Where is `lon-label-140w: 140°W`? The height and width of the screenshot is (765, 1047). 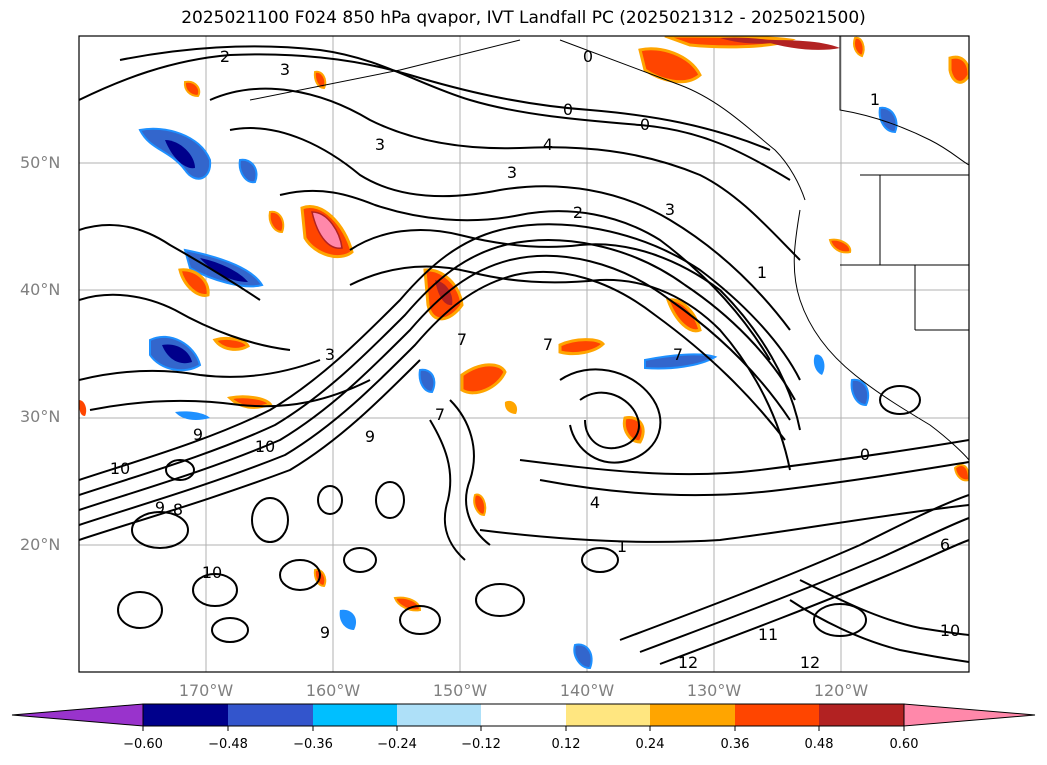
lon-label-140w: 140°W is located at coordinates (587, 690).